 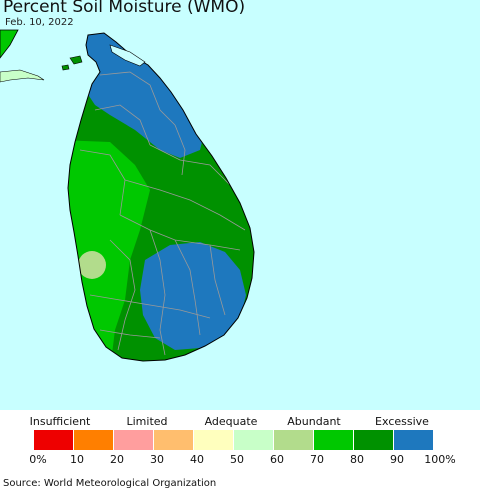 I want to click on legend-tick: 30, so click(x=157, y=459).